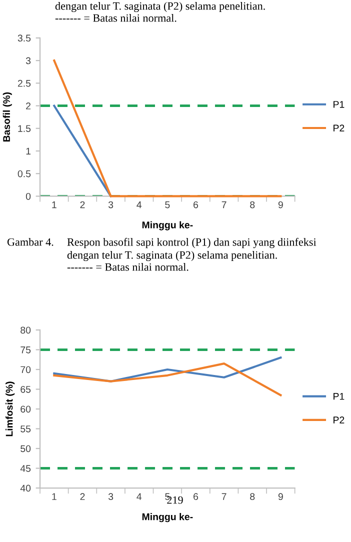 The height and width of the screenshot is (542, 351). Describe the element at coordinates (24, 128) in the screenshot. I see `y-tick-label: 1.5` at that location.